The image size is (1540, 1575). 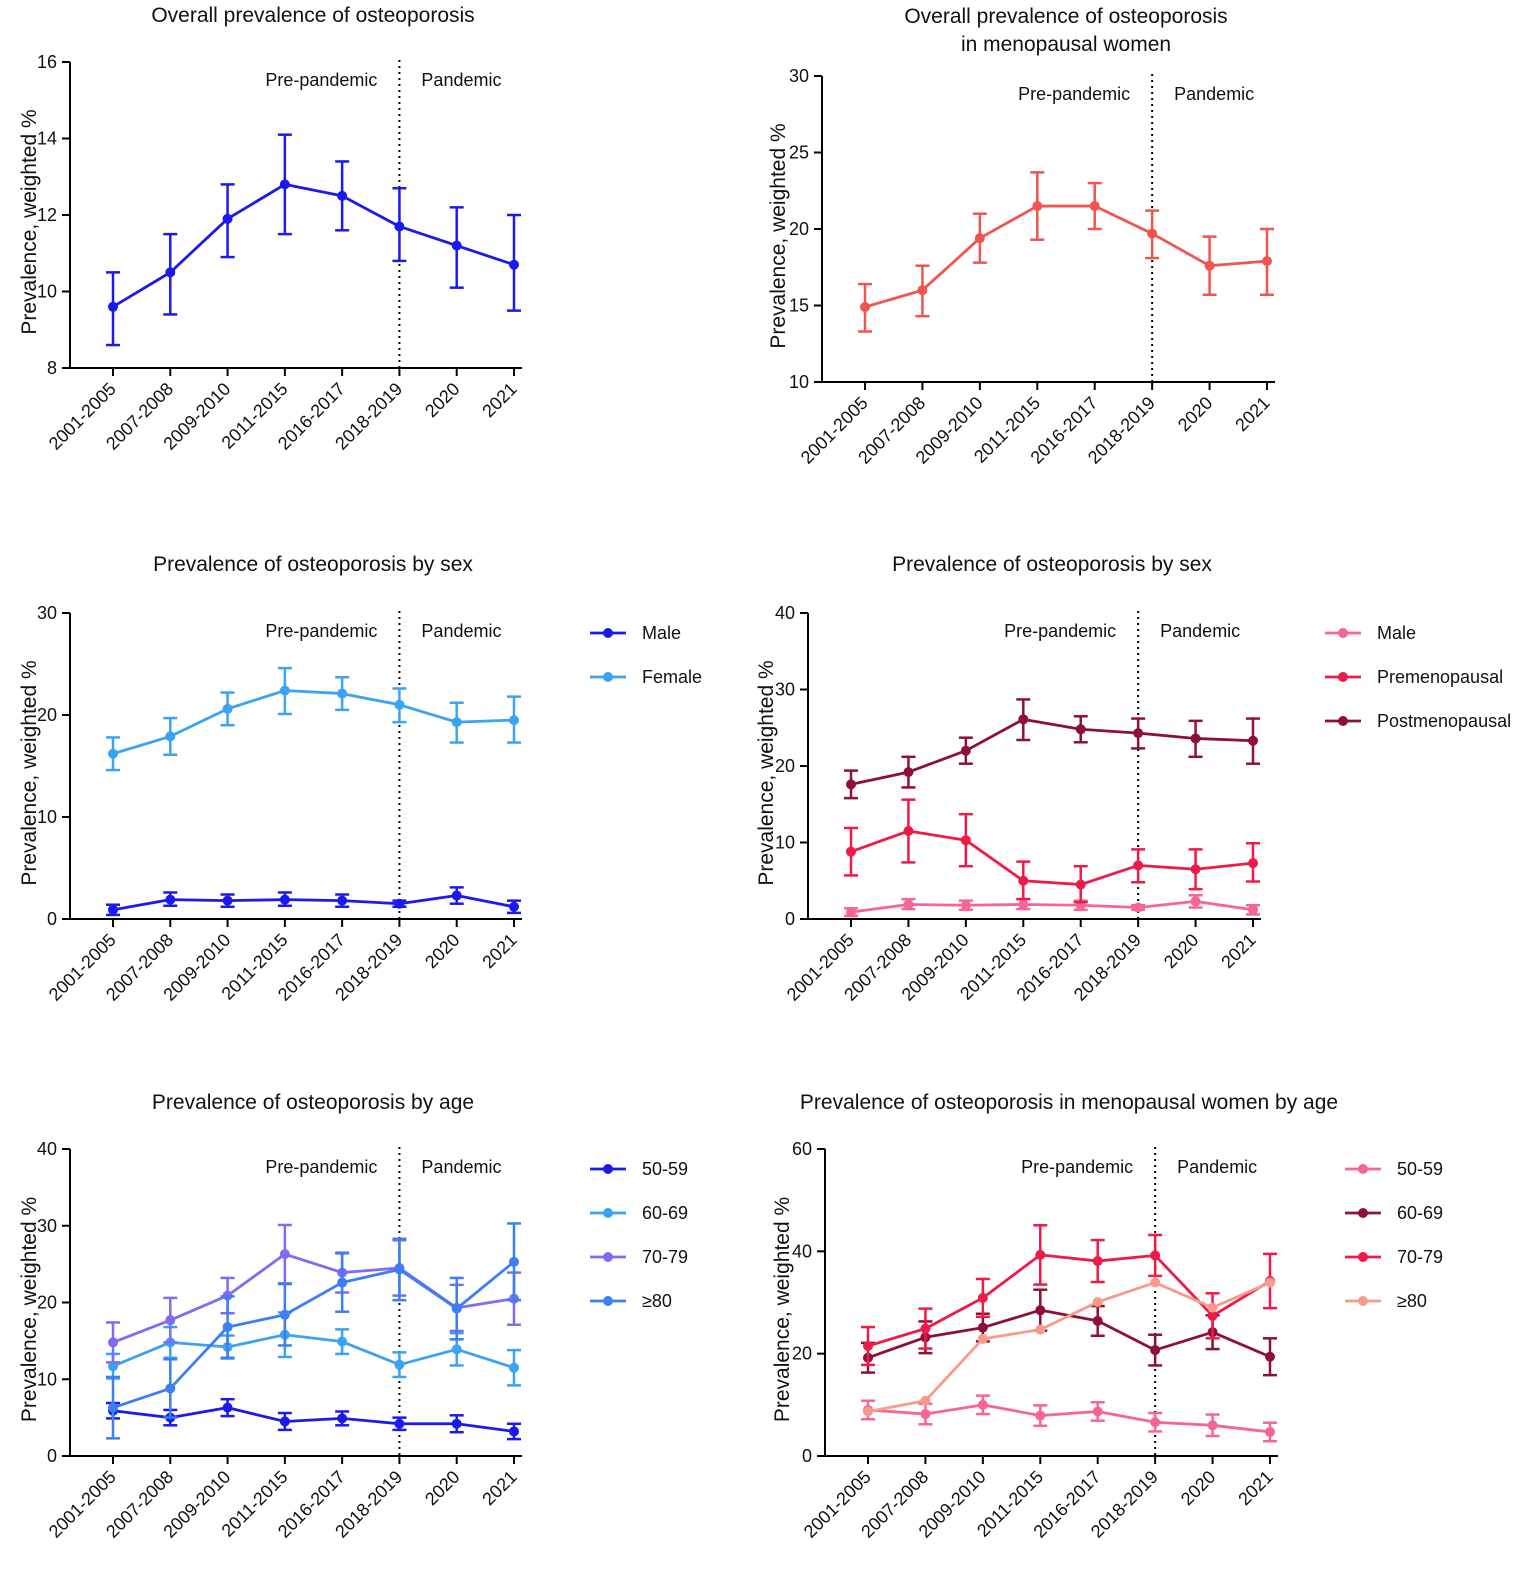 I want to click on y-tick-label: 0, so click(x=790, y=919).